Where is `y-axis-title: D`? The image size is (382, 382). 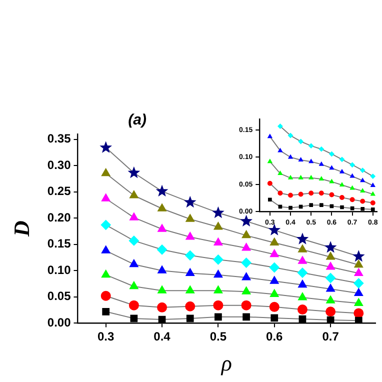 y-axis-title: D is located at coordinates (21, 229).